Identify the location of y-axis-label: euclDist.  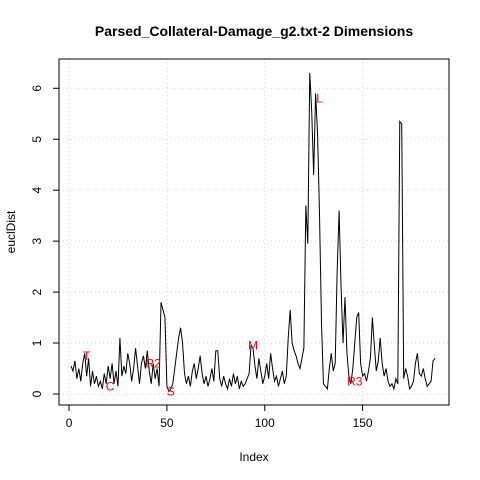
(11, 231).